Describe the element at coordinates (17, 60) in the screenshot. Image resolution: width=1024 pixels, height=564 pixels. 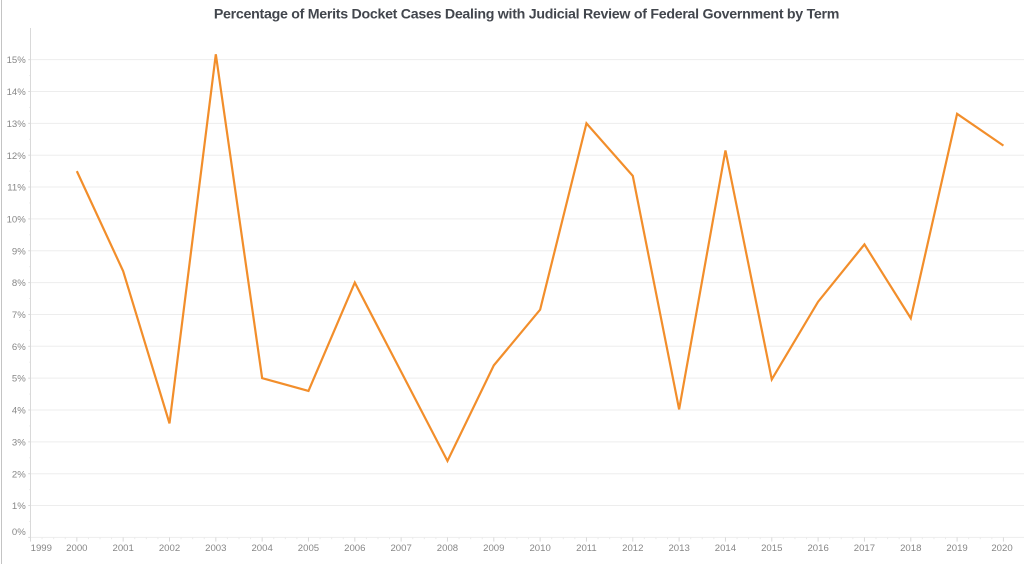
I see `svg-text: 15%` at that location.